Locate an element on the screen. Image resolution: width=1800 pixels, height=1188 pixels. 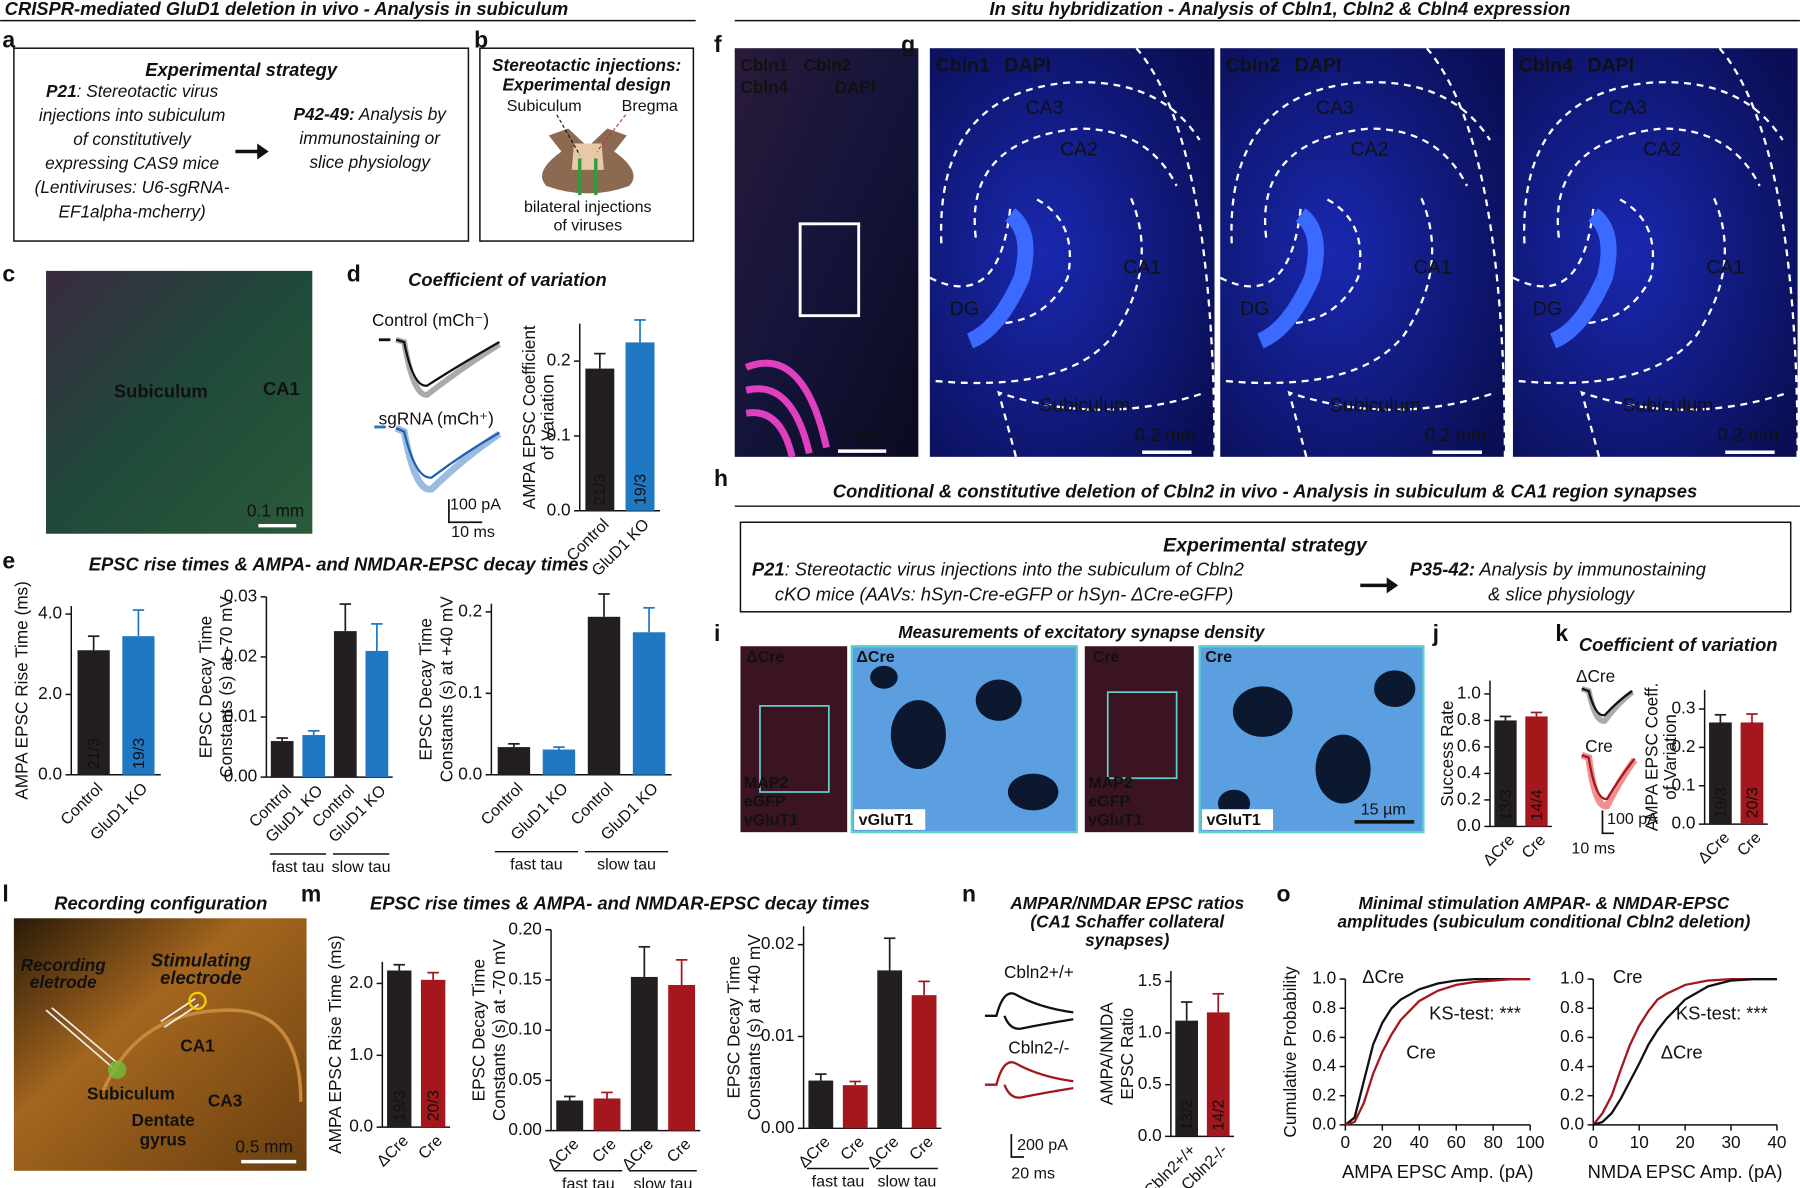
label: immunostaining or is located at coordinates (370, 137).